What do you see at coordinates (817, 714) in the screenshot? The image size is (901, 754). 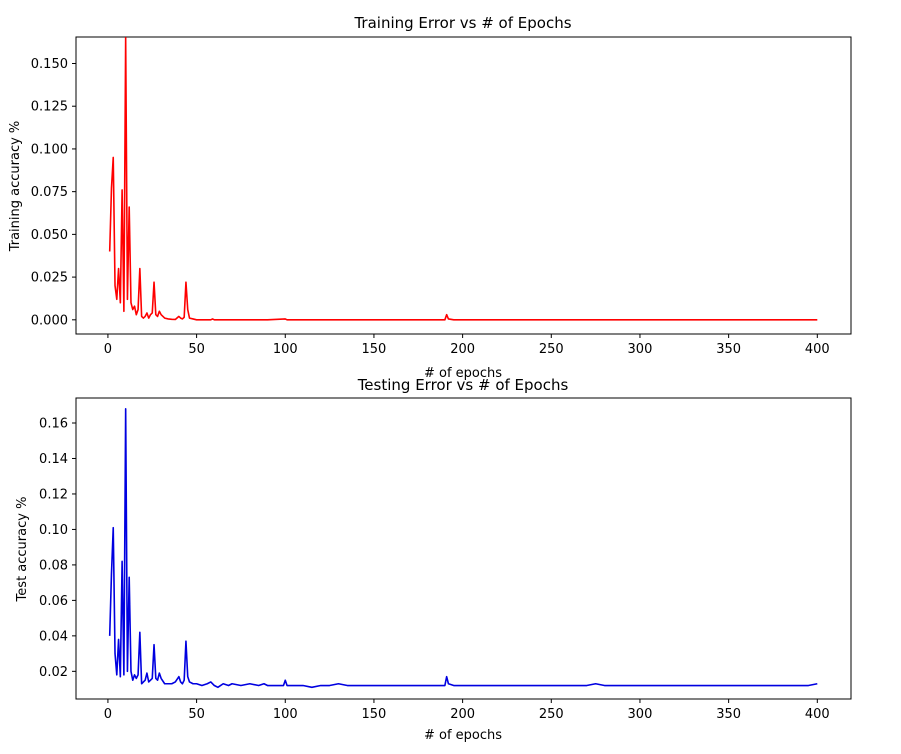 I see `chart-bottom-x-tick-label: 400` at bounding box center [817, 714].